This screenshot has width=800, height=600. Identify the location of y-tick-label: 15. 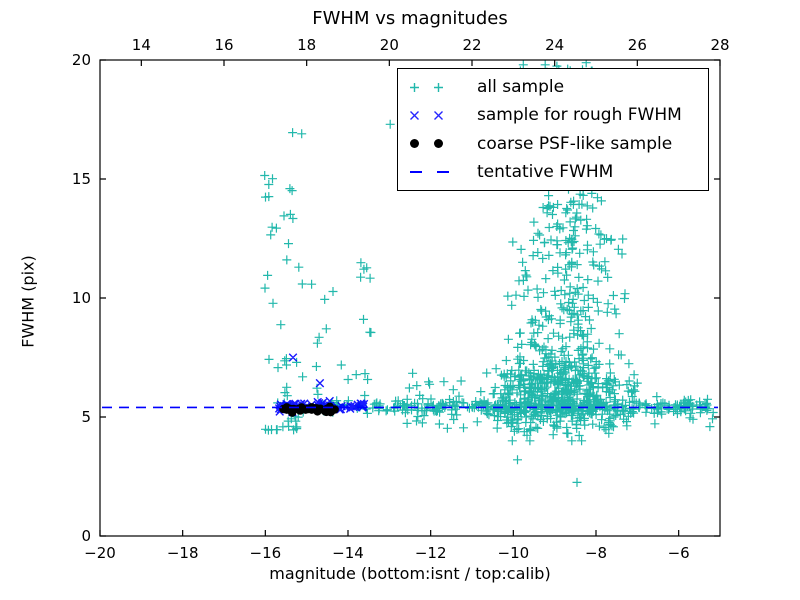
(81, 179).